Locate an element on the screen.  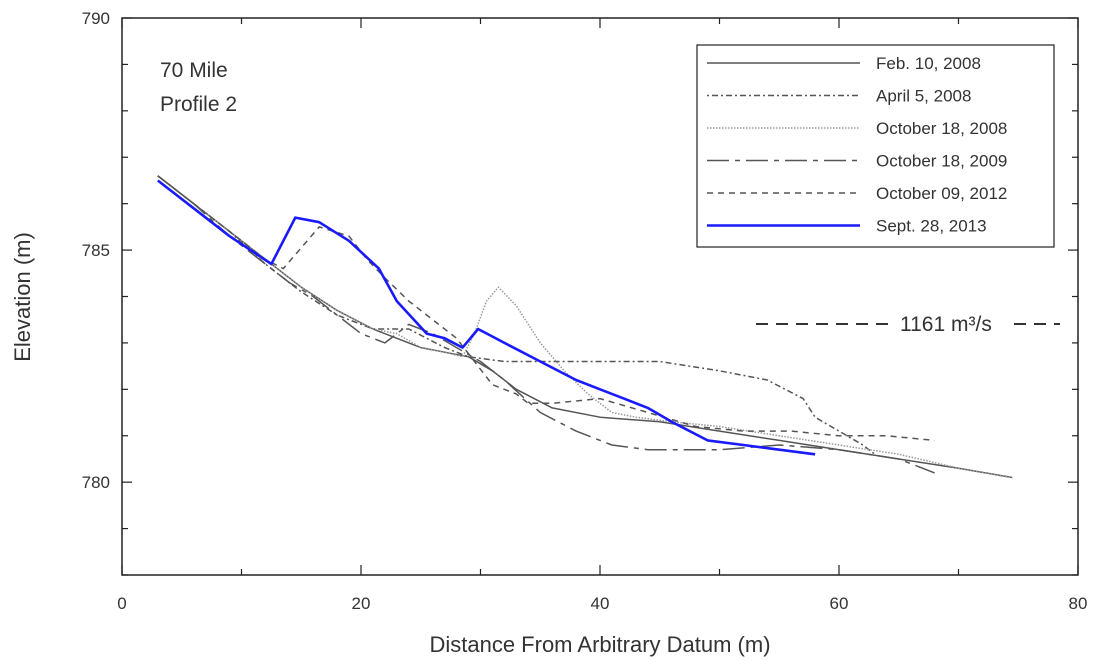
x-tick-label: 40 is located at coordinates (600, 603).